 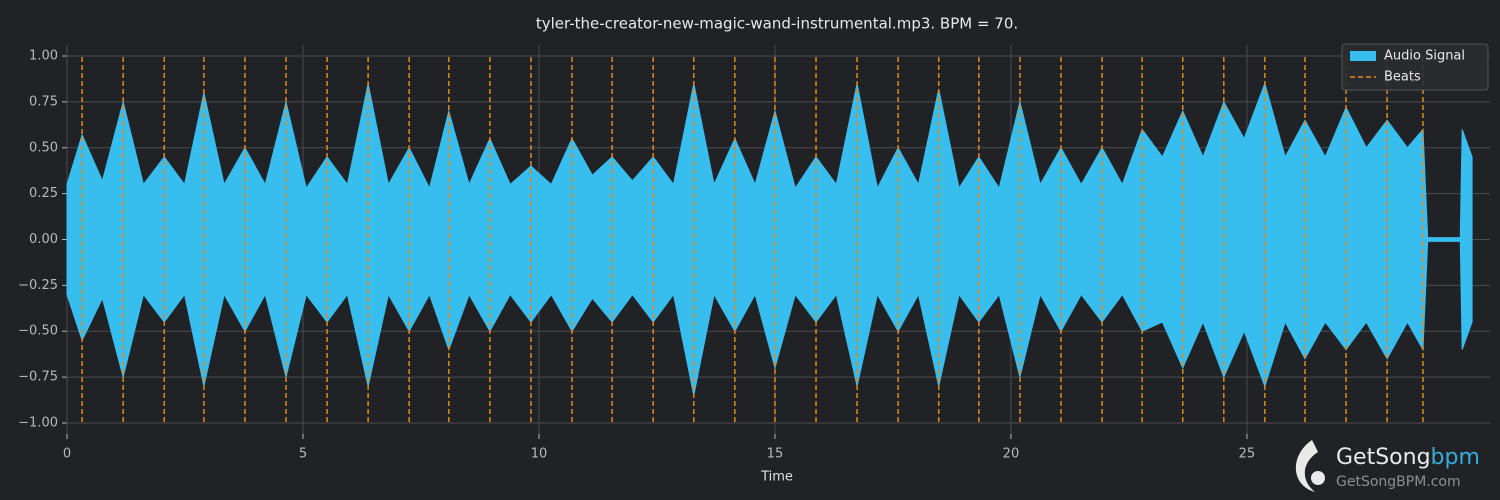 I want to click on x-tick-label: 10, so click(x=539, y=454).